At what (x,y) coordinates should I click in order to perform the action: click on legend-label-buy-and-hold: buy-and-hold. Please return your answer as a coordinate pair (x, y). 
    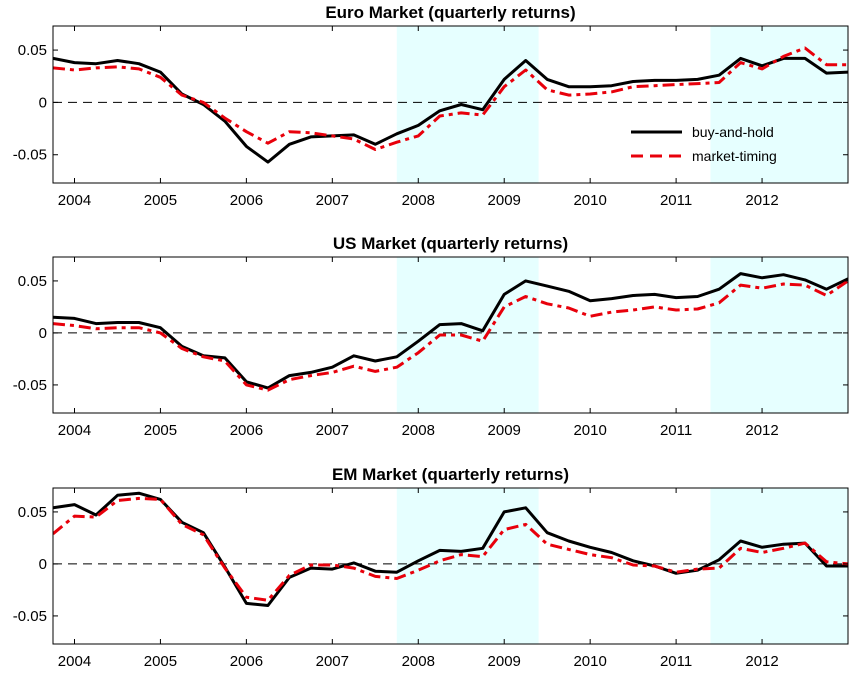
    Looking at the image, I should click on (733, 132).